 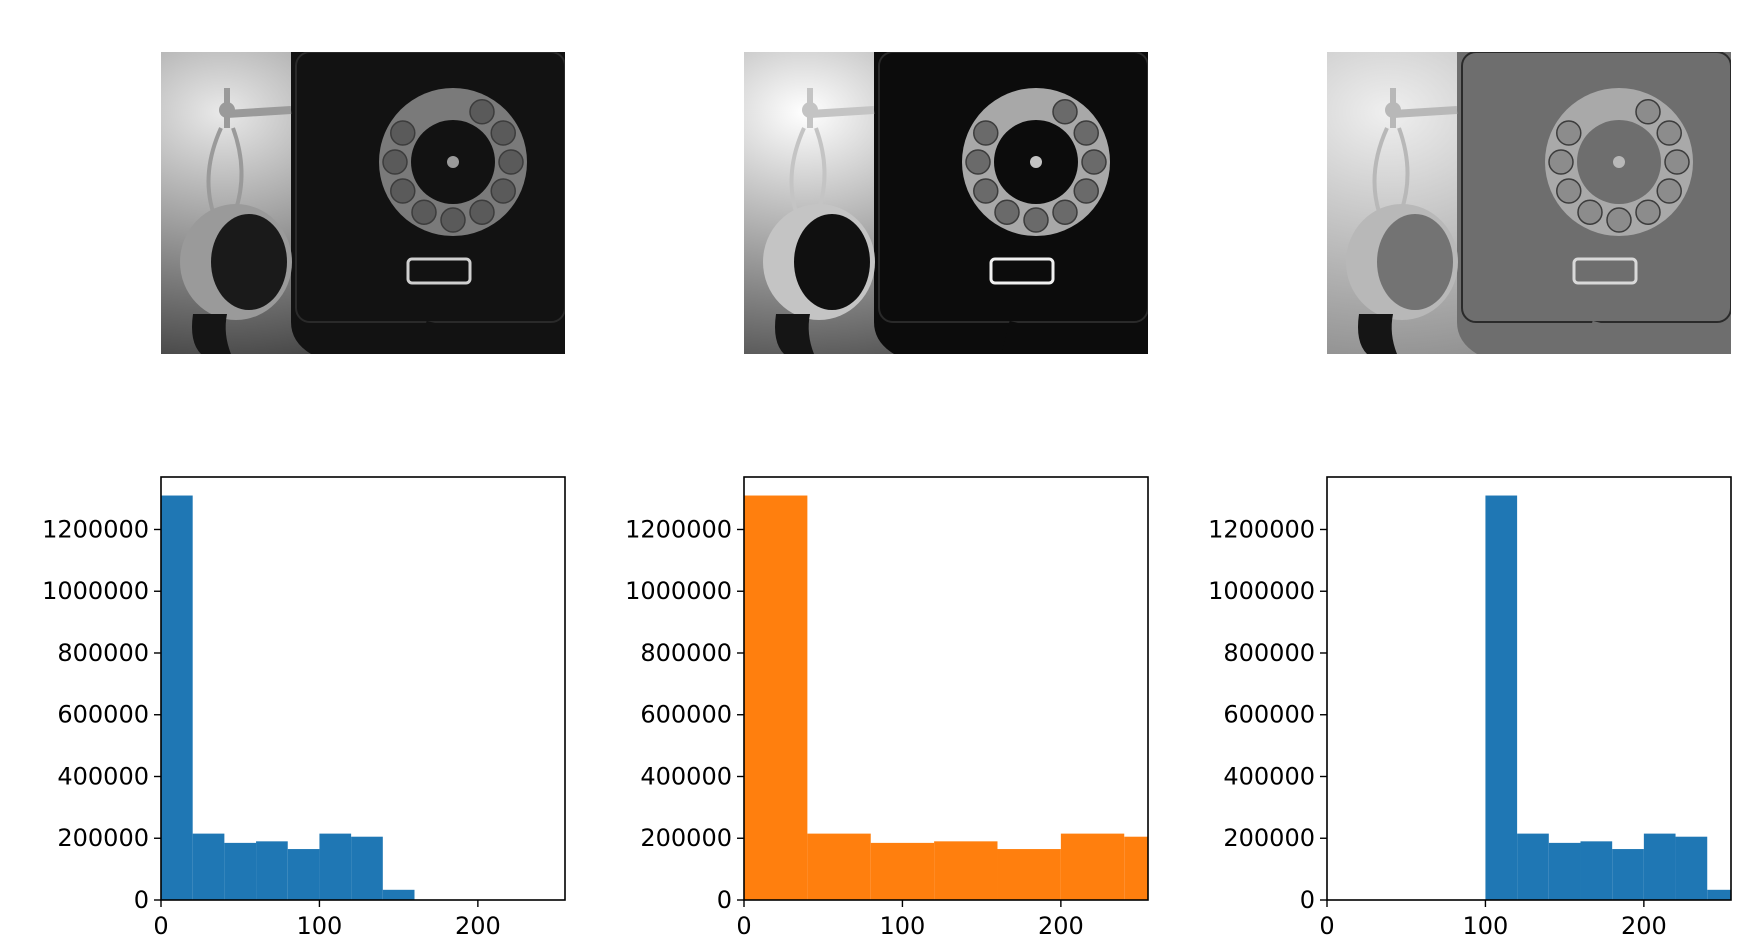 I want to click on rotary-telephone-photo, so click(x=363, y=203).